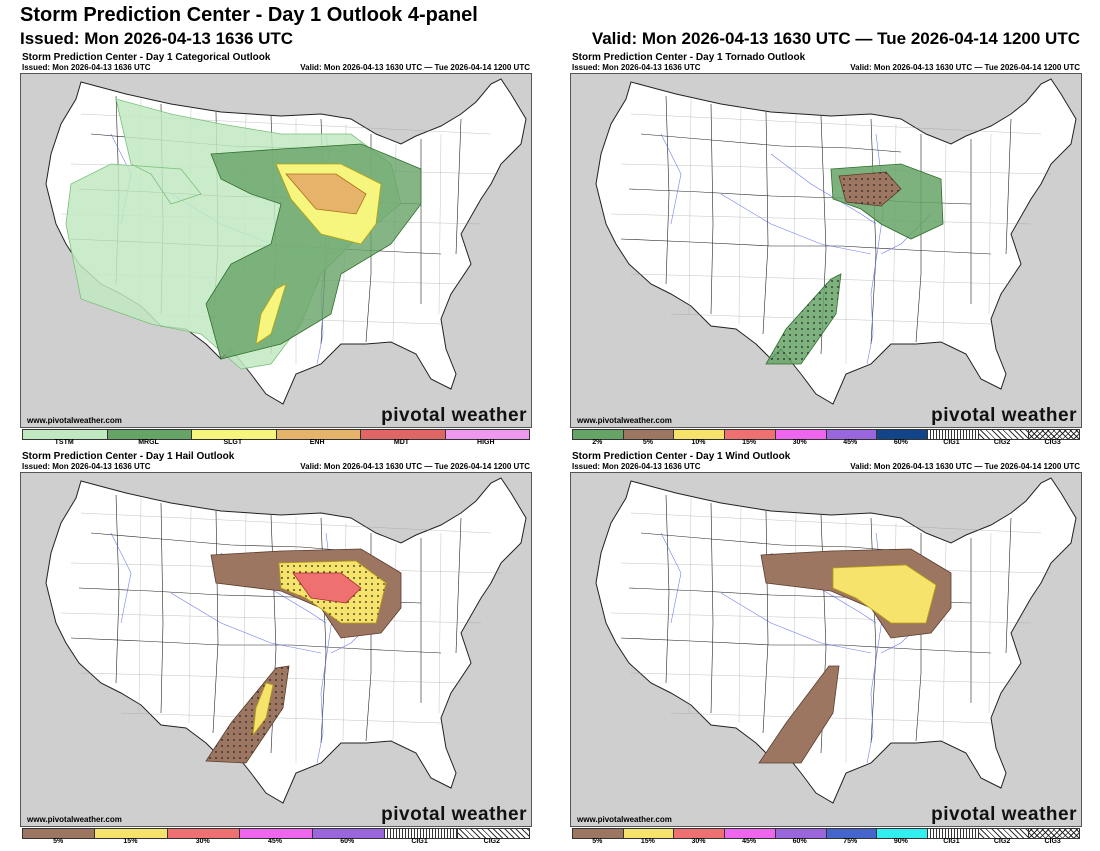  Describe the element at coordinates (825, 442) in the screenshot. I see `legend-labels: 2% 5% 10% 15% 30% 45% 60% CIG1 CIG2 CIG3` at that location.